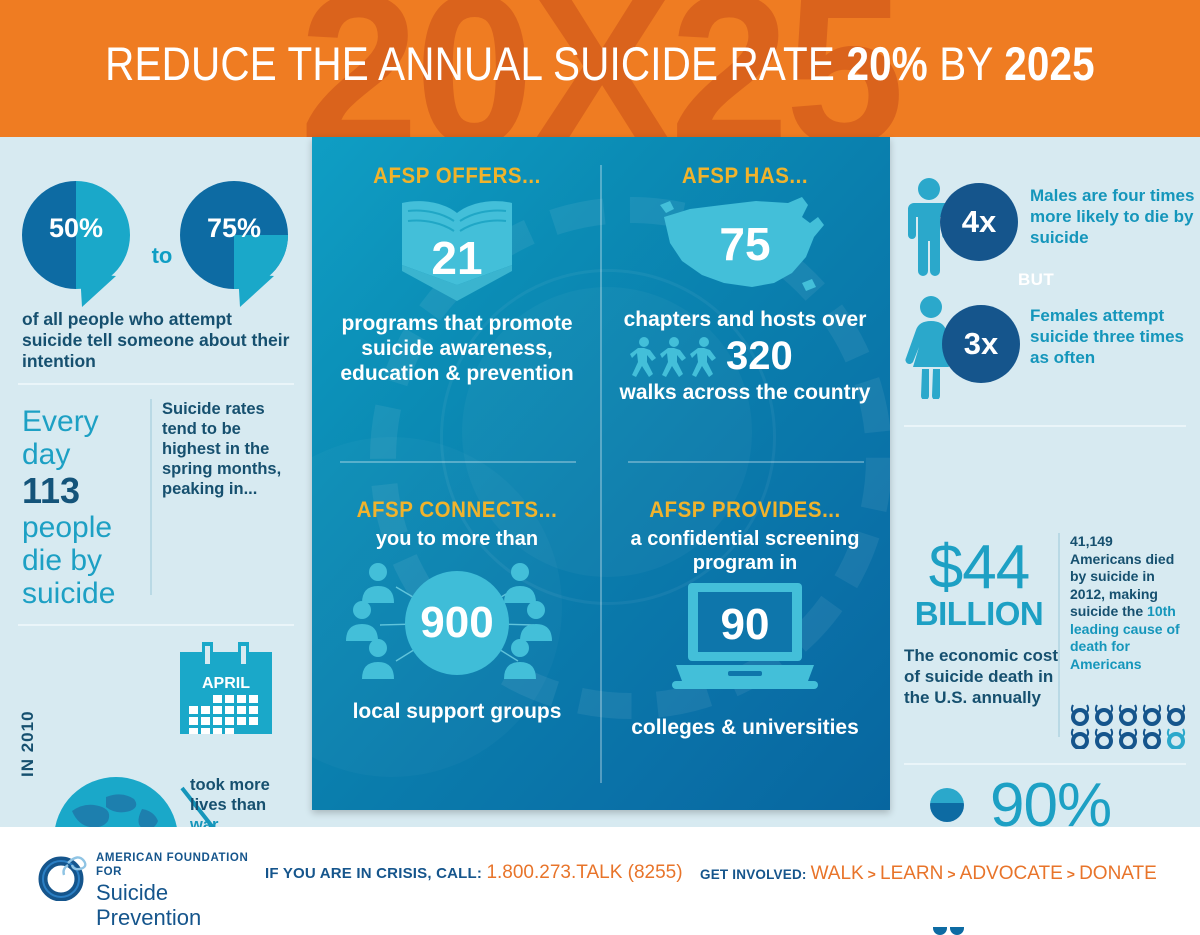 Image resolution: width=1200 pixels, height=935 pixels. Describe the element at coordinates (82, 507) in the screenshot. I see `daily-deaths-stat: Every day 113 people die by suicide` at that location.